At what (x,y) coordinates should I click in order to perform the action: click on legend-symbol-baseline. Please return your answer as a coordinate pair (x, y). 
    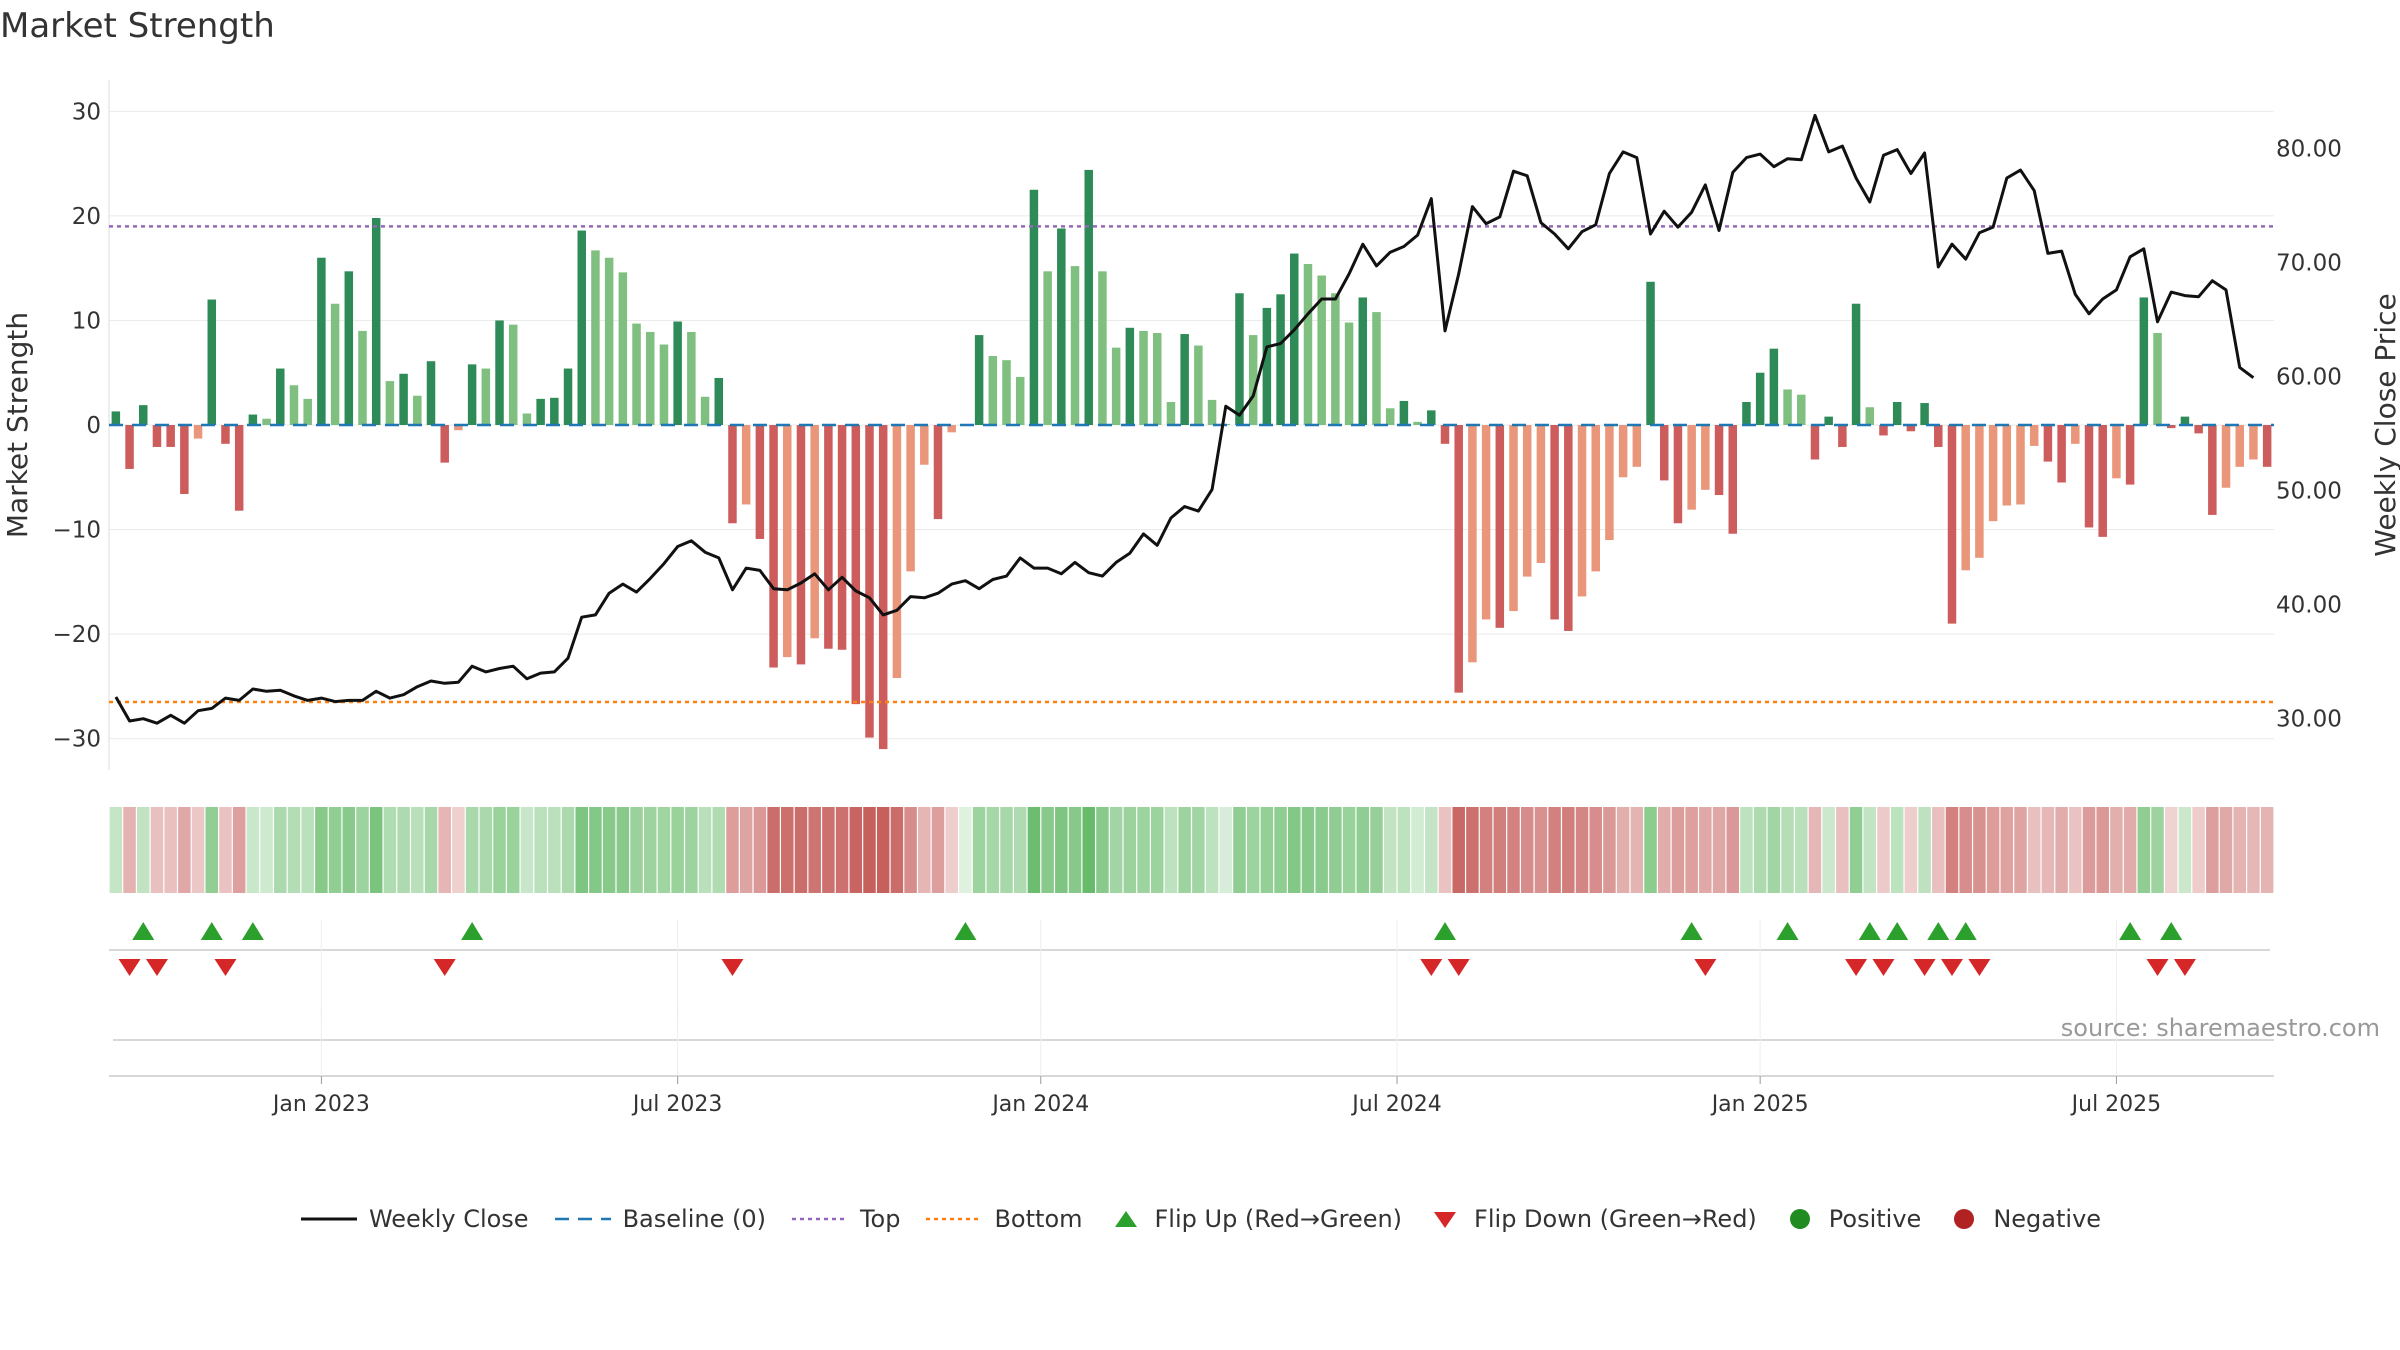
    Looking at the image, I should click on (582, 1219).